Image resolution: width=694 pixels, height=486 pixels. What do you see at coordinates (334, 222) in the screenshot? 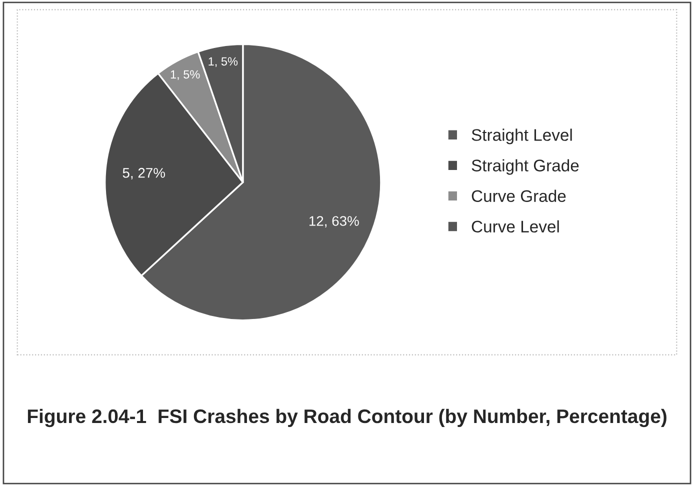
I see `data-label: 12, 63%` at bounding box center [334, 222].